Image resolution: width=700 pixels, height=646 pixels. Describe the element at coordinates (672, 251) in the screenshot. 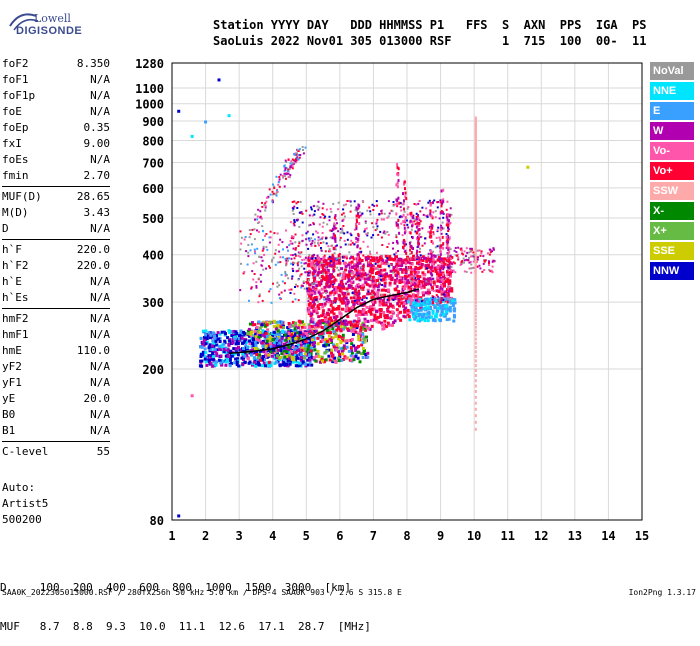

I see `legend-item: SSE` at that location.